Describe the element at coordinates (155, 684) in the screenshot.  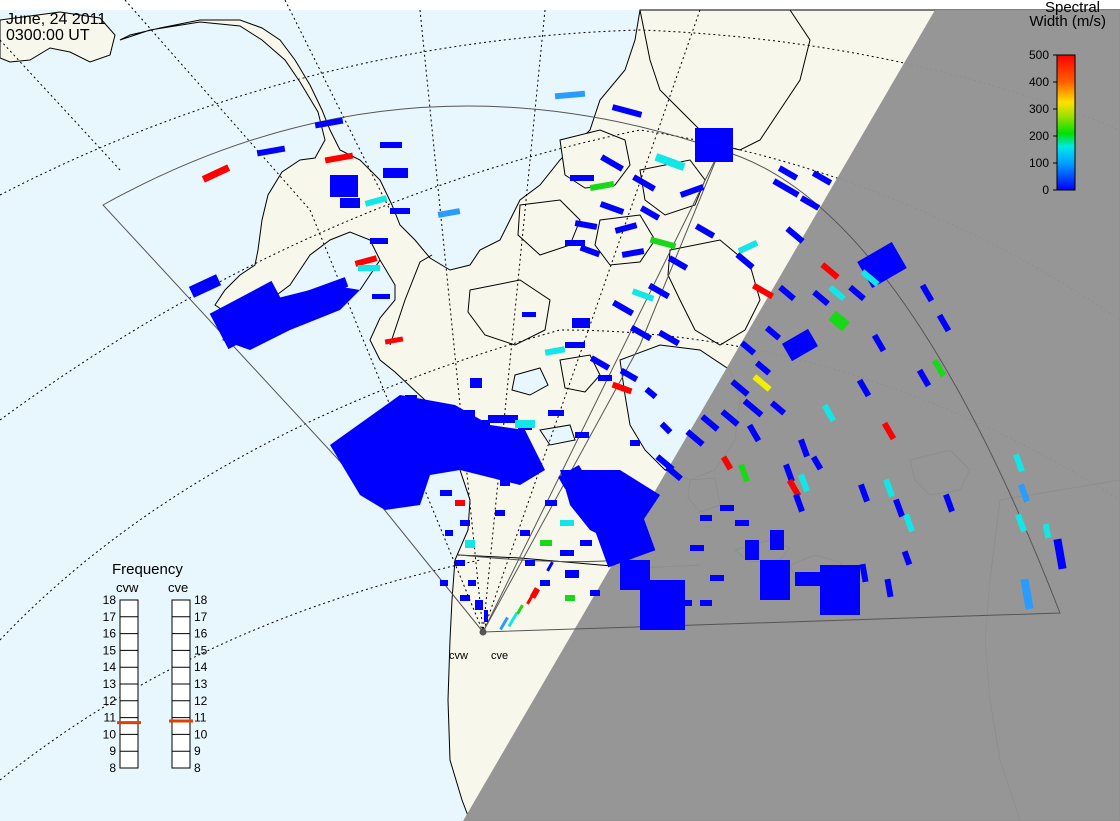
I see `frequency-scales: 18 17 16 15 14 13 12 11 10 9 8 18 17 16 15 14 13 12 11 10 9 8` at that location.